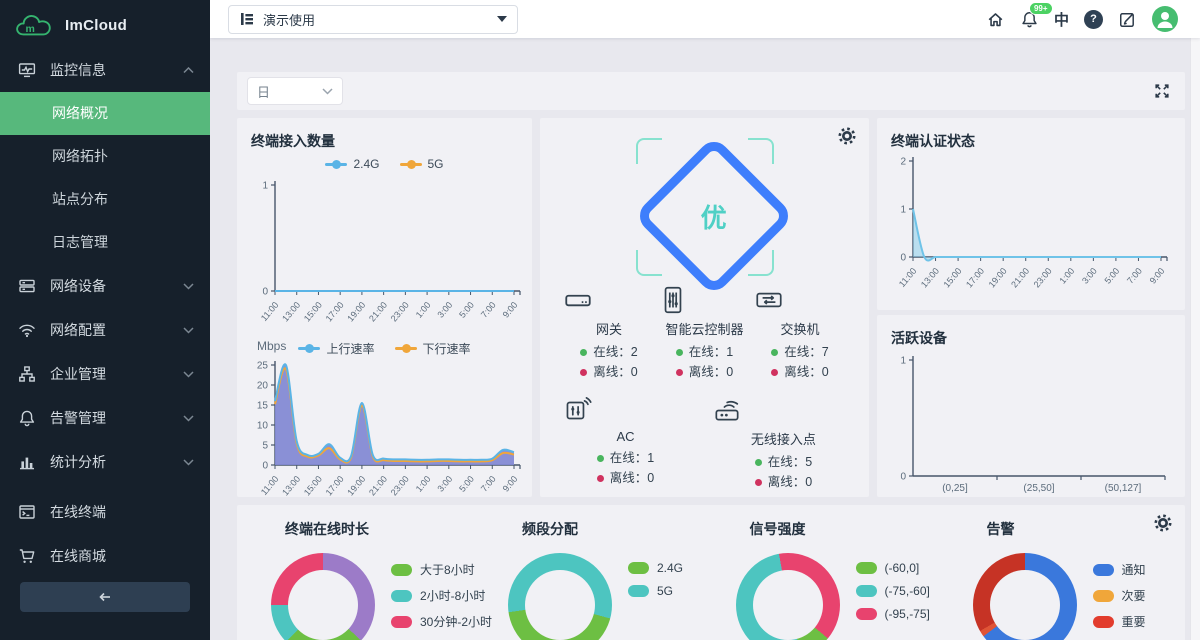 The image size is (1200, 640). What do you see at coordinates (1119, 569) in the screenshot?
I see `legend-item: 通知` at bounding box center [1119, 569].